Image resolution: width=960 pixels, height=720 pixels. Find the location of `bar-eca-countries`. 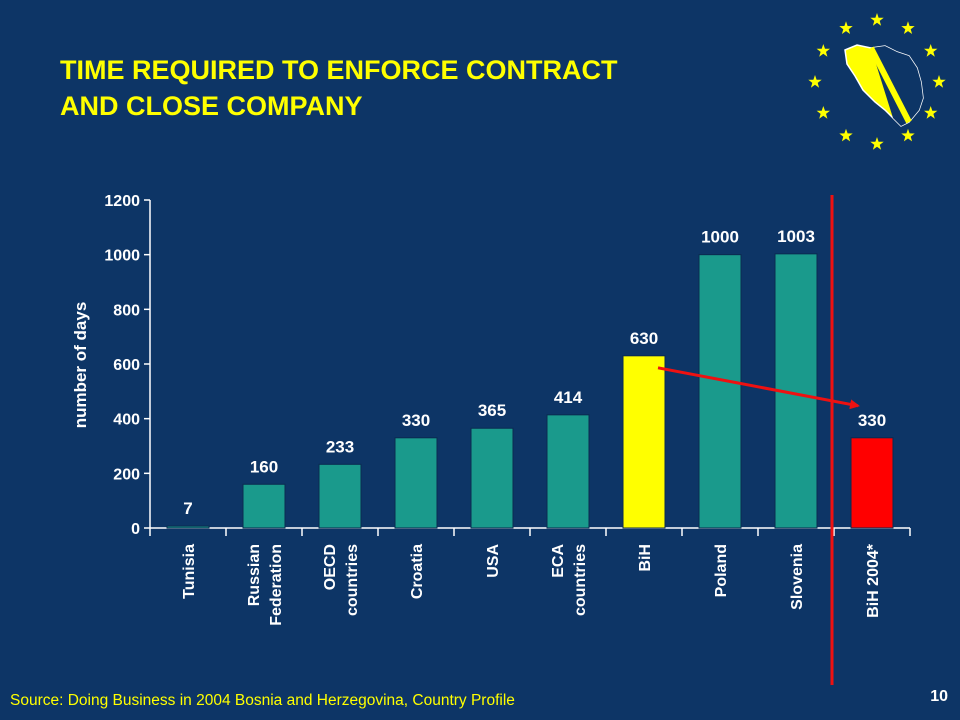

bar-eca-countries is located at coordinates (568, 471).